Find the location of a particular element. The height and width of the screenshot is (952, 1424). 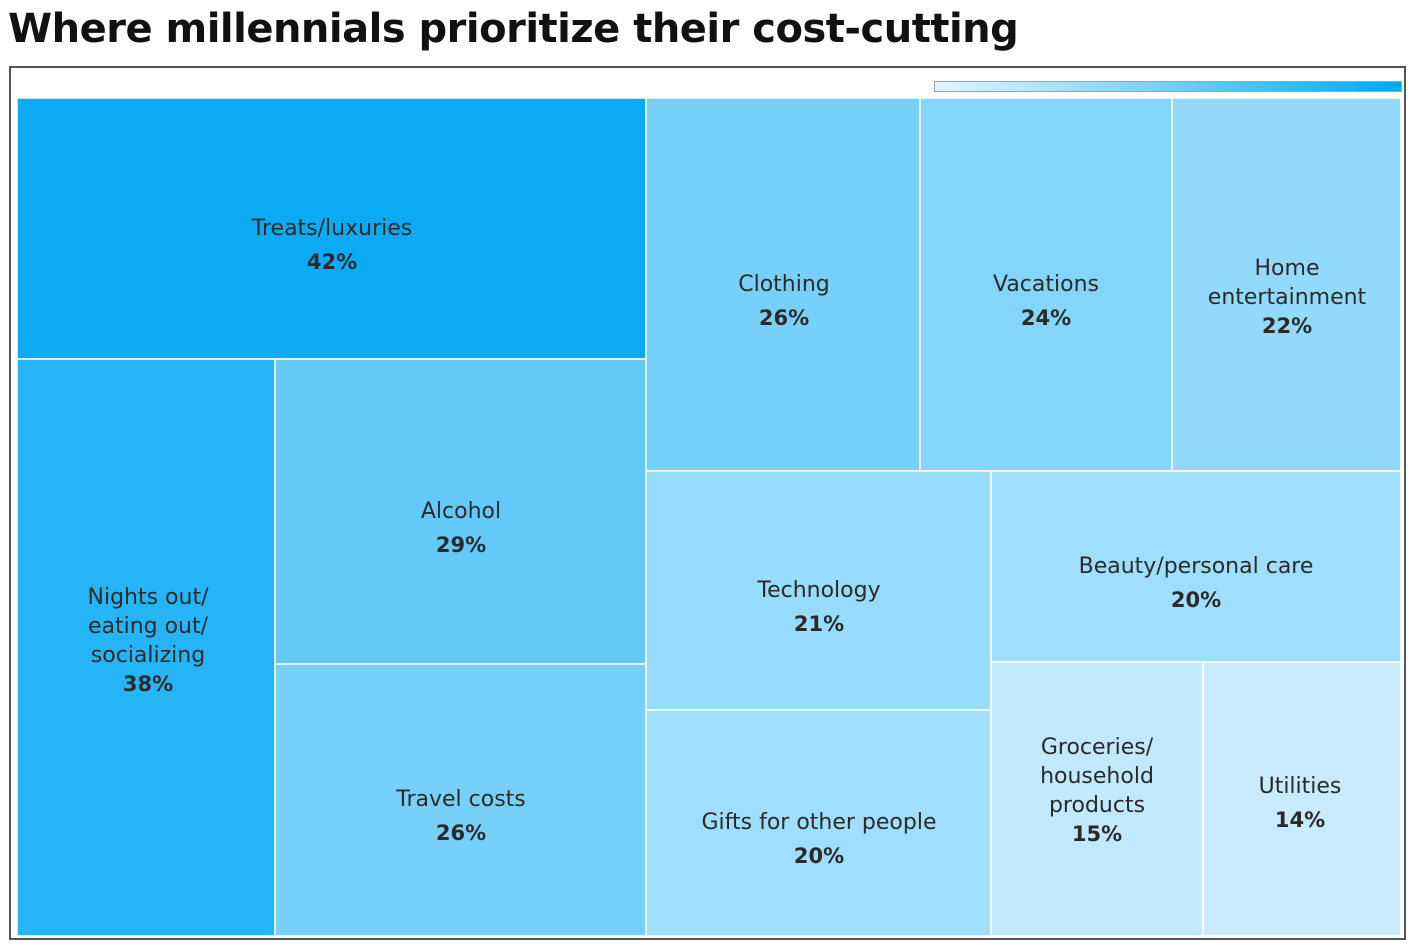

treemap-cell-home-entertainment: Home entertainment 22% is located at coordinates (1286, 284).